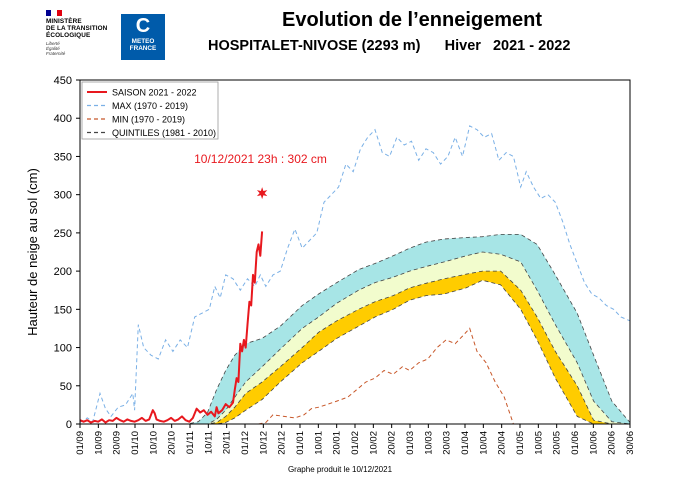  I want to click on x-tick-label: 10/04, so click(483, 443).